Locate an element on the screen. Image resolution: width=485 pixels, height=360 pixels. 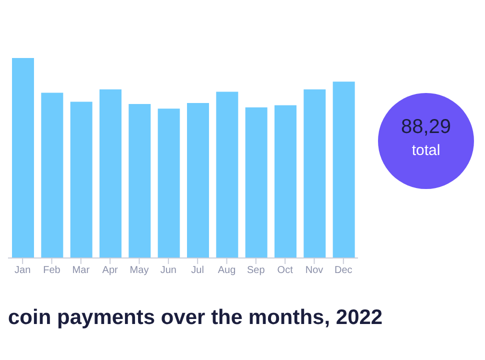
x-tick-label: May is located at coordinates (139, 270).